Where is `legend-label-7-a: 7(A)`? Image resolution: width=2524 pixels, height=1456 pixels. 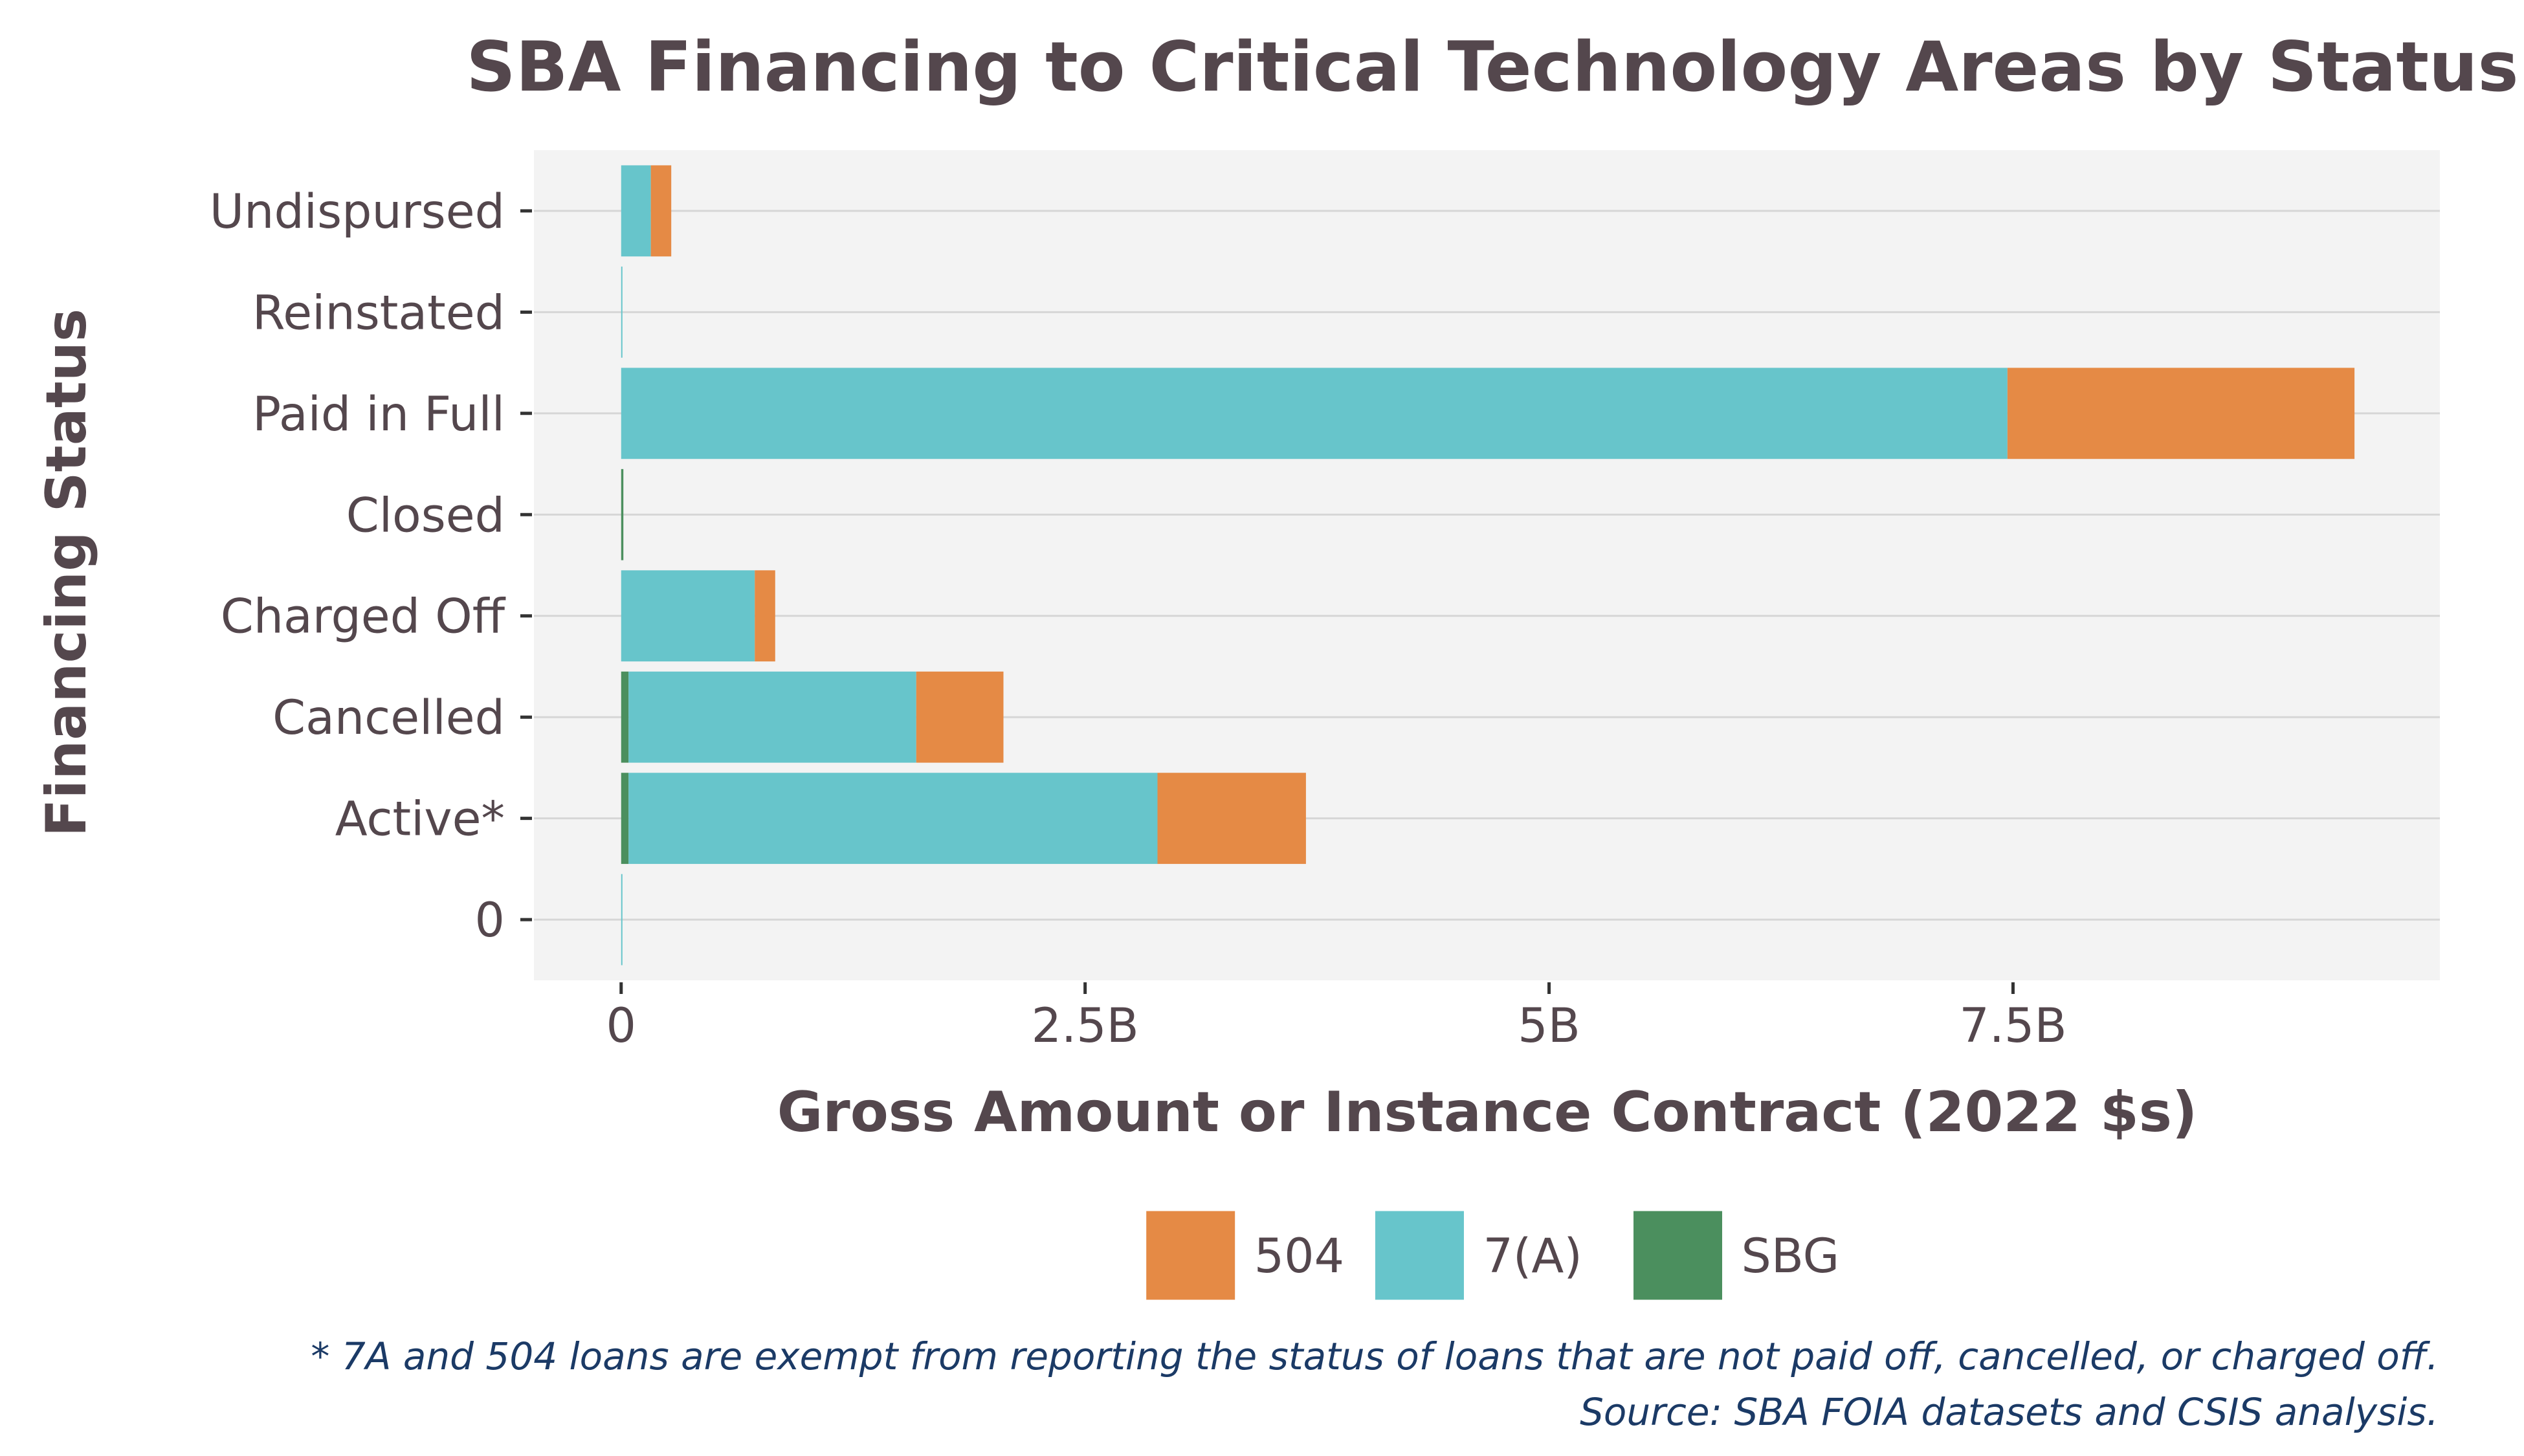
legend-label-7-a: 7(A) is located at coordinates (1532, 1256).